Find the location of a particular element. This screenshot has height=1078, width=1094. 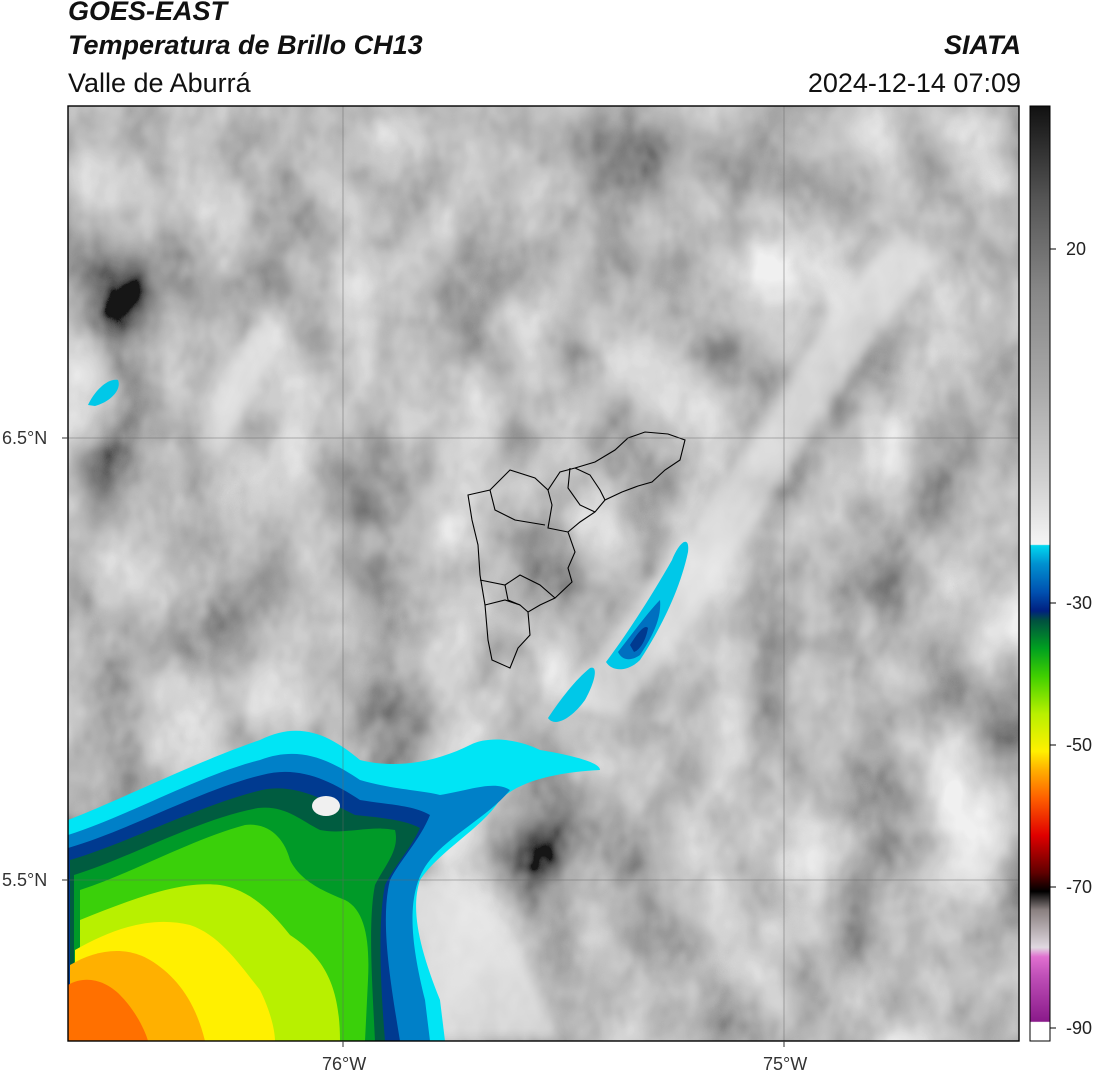

region-title: Valle de Aburrá is located at coordinates (159, 83).